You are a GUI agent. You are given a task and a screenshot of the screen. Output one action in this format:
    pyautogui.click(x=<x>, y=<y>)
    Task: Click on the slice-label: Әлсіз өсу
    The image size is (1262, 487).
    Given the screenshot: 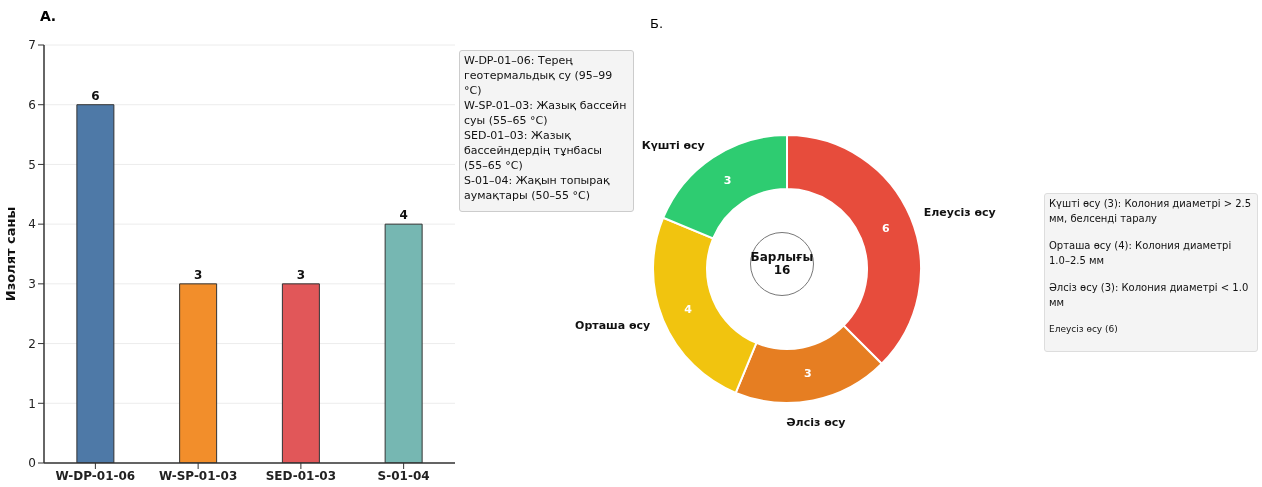 What is the action you would take?
    pyautogui.click(x=816, y=422)
    